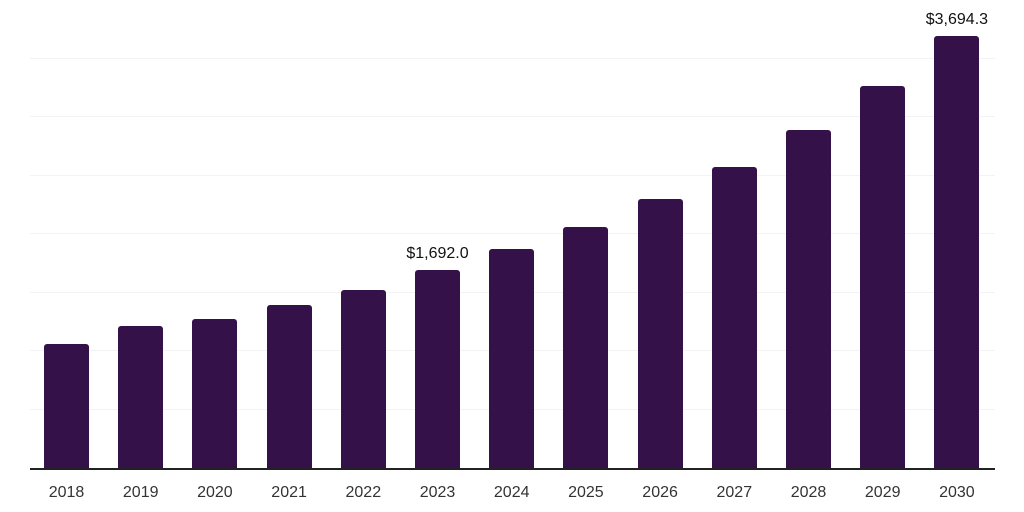  Describe the element at coordinates (808, 492) in the screenshot. I see `x-tick-2028: 2028` at that location.